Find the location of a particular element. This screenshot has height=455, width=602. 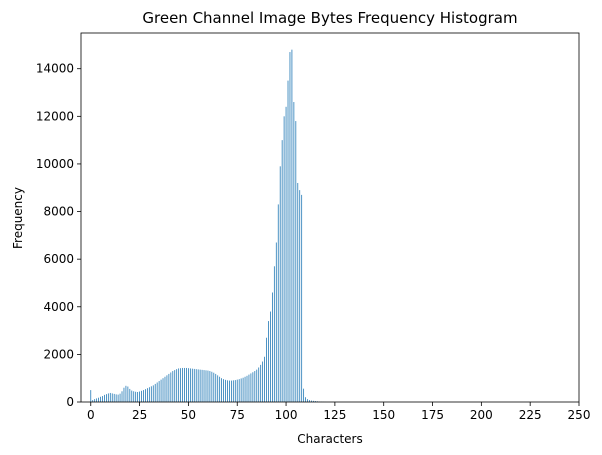

y-tick-label: 0 is located at coordinates (70, 402).